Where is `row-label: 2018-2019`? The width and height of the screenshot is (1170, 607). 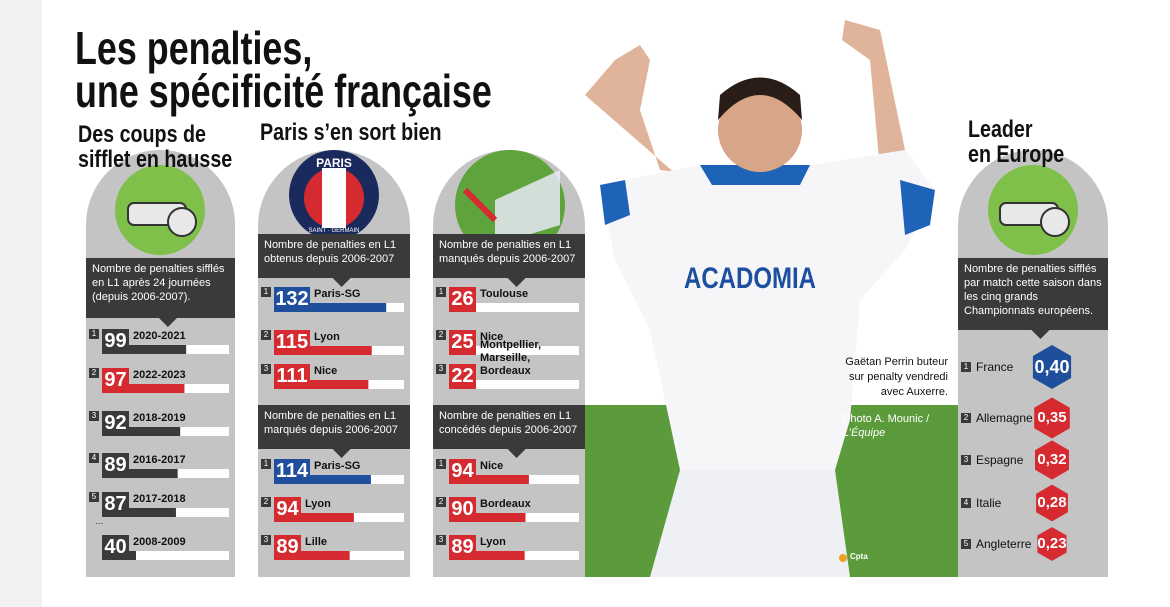
row-label: 2018-2019 is located at coordinates (159, 418).